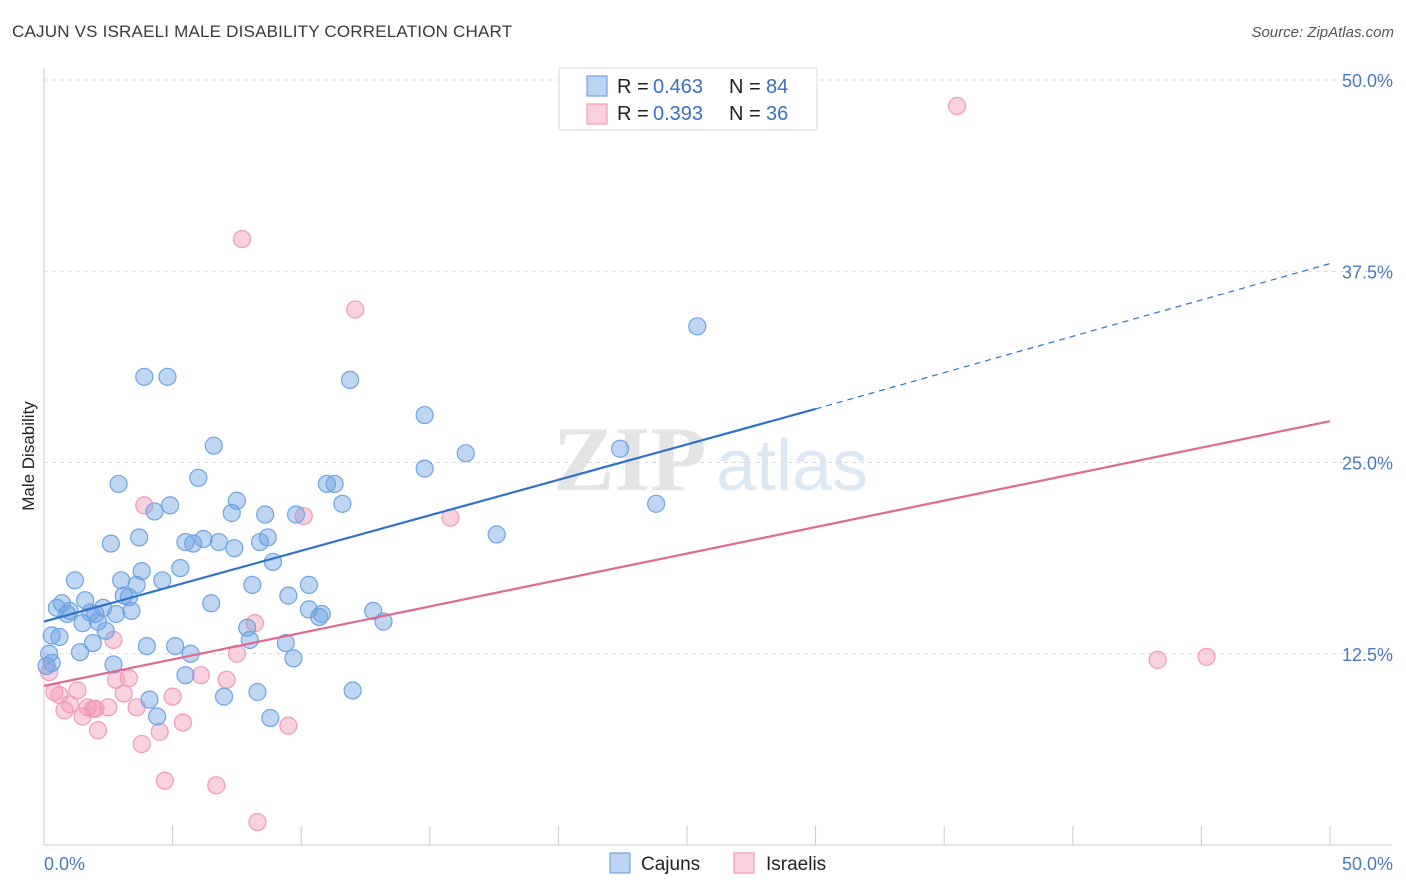 This screenshot has height=892, width=1406. I want to click on y-axis-label: Male Disability, so click(28, 456).